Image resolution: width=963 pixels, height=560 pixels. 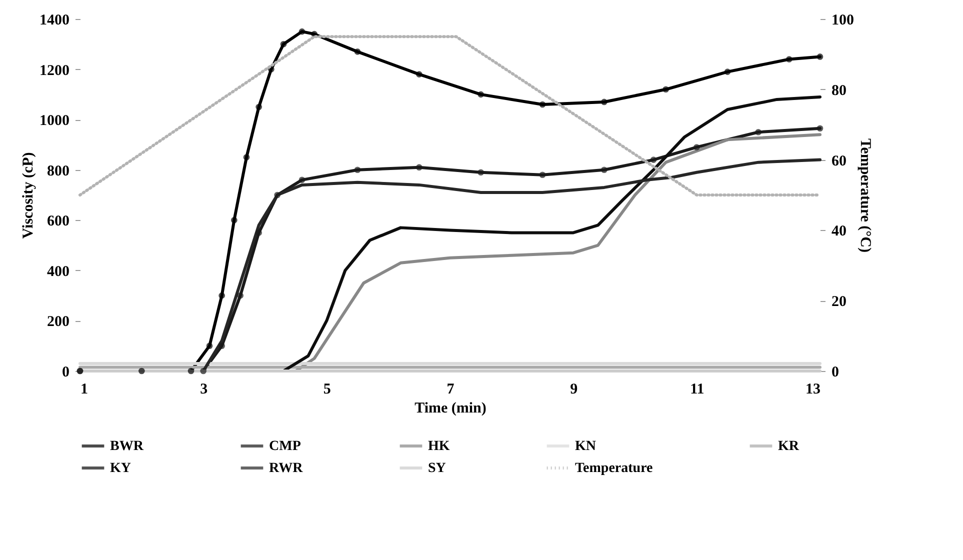 What do you see at coordinates (28, 195) in the screenshot?
I see `y-axis-title: Viscosity (cP)` at bounding box center [28, 195].